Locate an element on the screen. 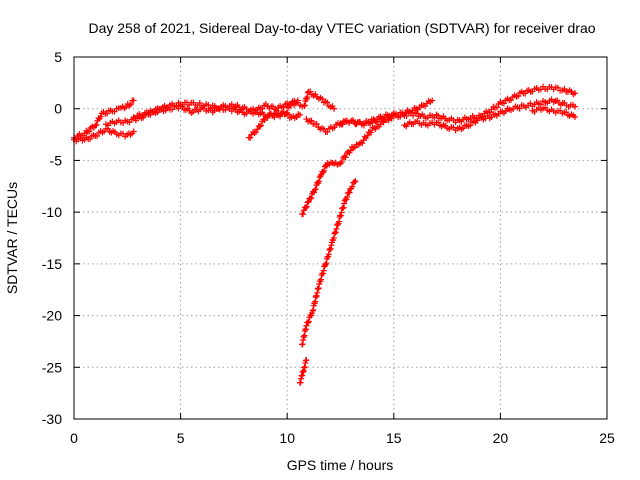 The width and height of the screenshot is (640, 480). series-track-f is located at coordinates (311, 100).